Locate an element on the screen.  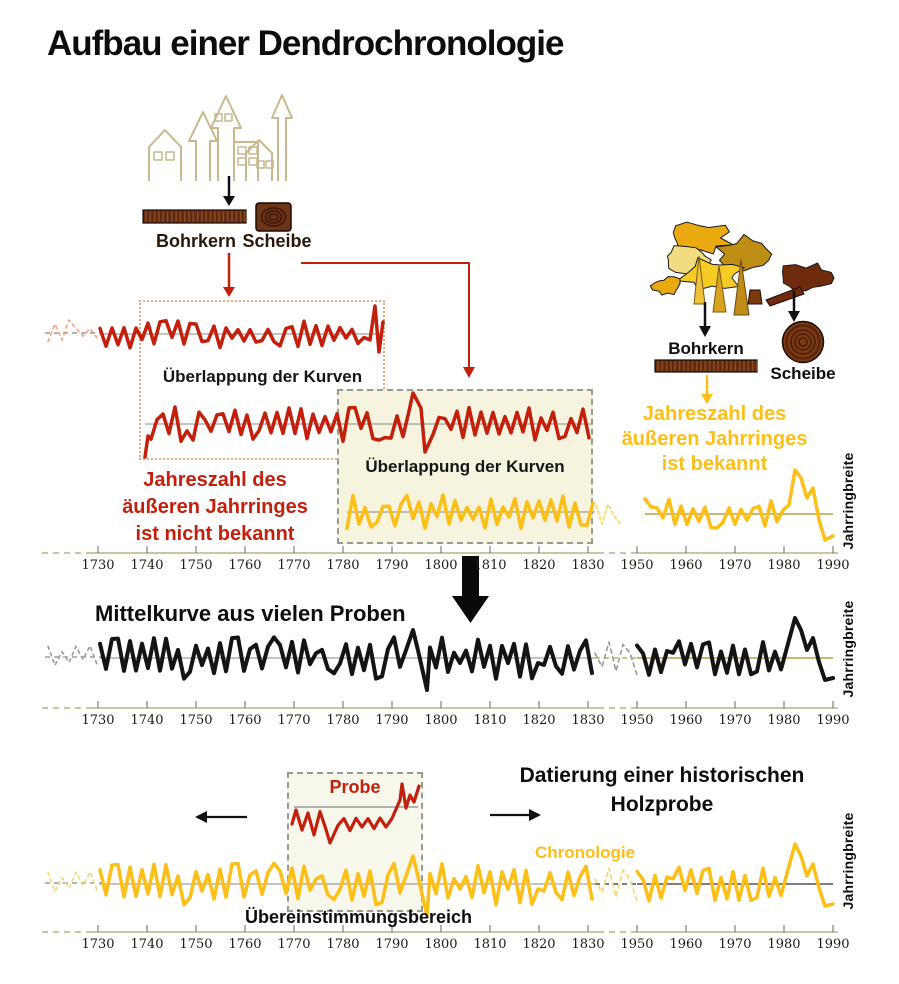
ring-width-label-1: Jahrringbreite is located at coordinates (848, 501).